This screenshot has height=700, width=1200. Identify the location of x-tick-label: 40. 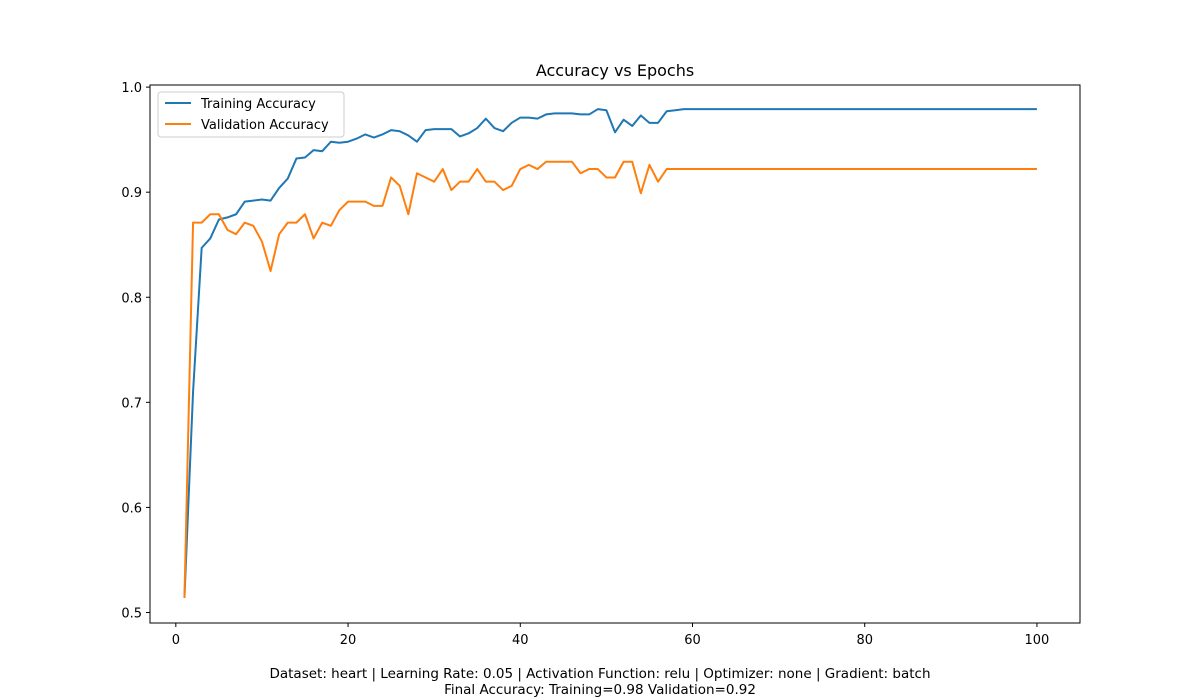
(520, 640).